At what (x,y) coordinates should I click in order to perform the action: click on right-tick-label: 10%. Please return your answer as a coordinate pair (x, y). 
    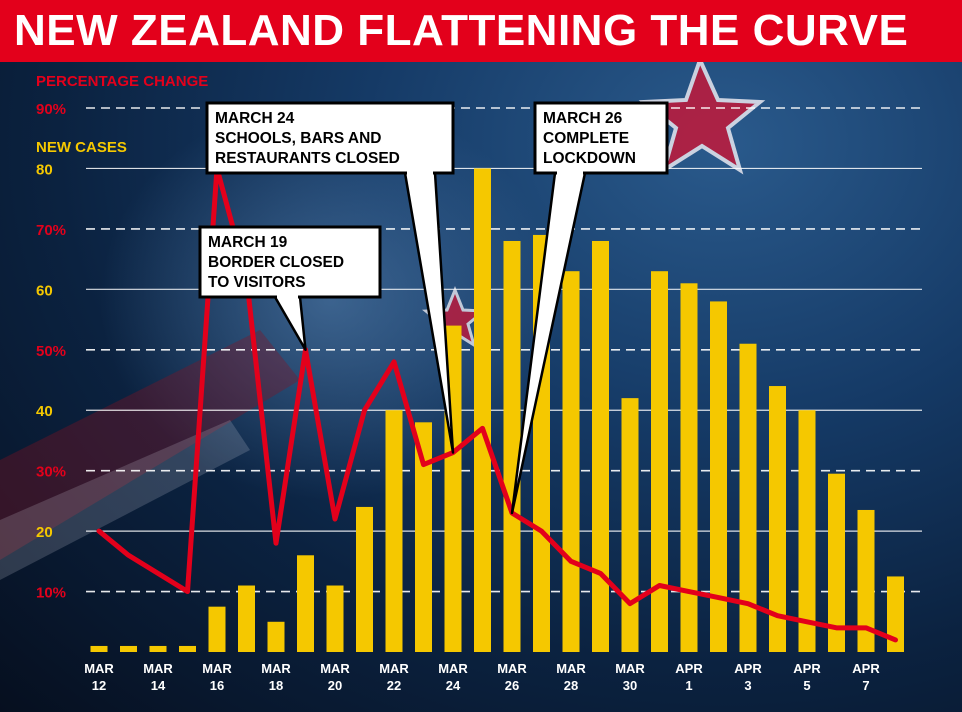
    Looking at the image, I should click on (51, 593).